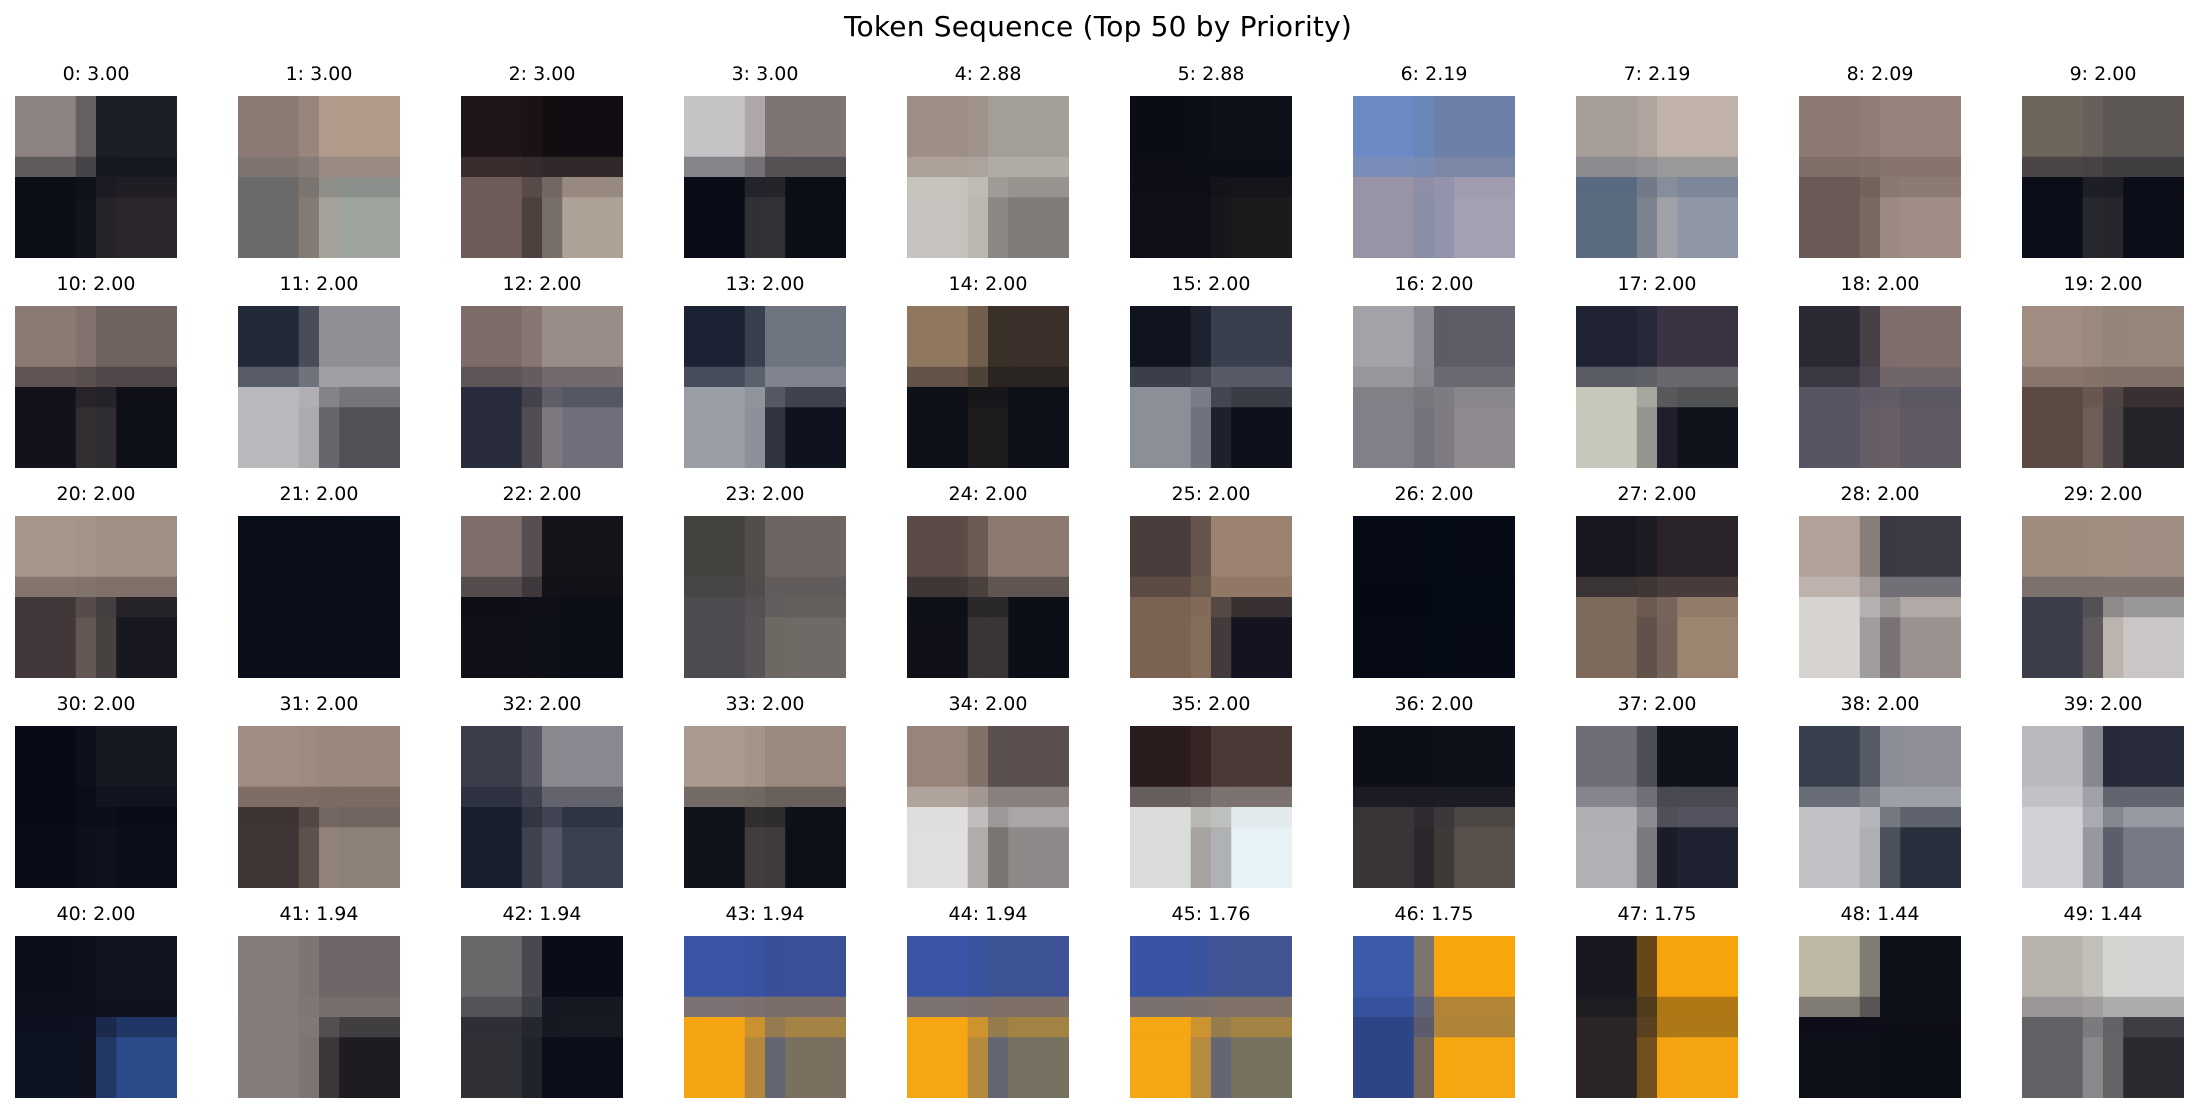 This screenshot has width=2196, height=1110. What do you see at coordinates (96, 704) in the screenshot?
I see `token-label: 30: 2.00` at bounding box center [96, 704].